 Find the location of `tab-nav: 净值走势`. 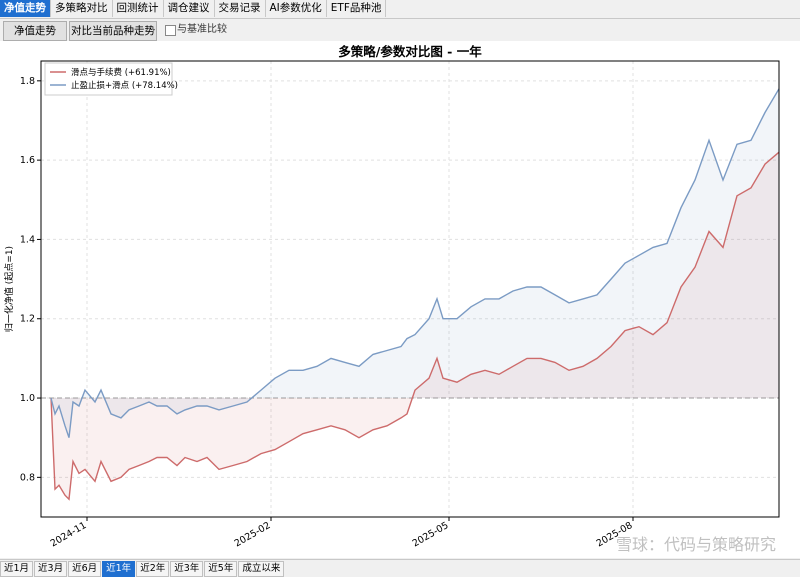

tab-nav: 净值走势 is located at coordinates (25, 8).